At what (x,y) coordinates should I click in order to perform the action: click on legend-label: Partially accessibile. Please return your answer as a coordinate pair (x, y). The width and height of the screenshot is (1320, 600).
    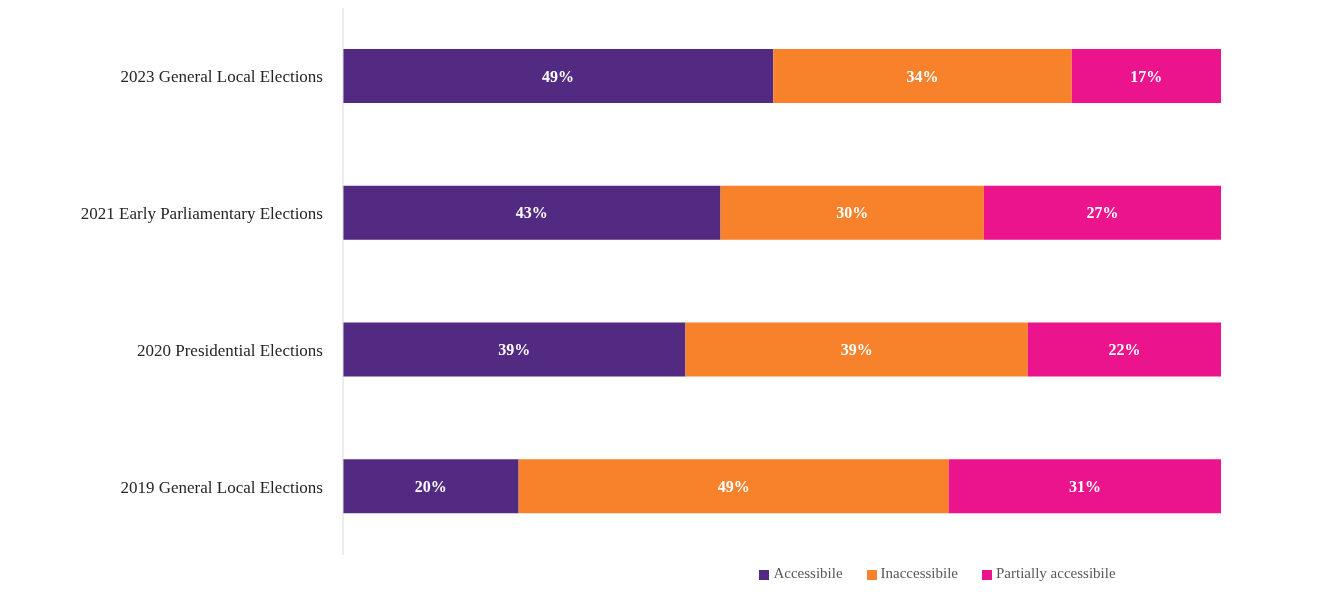
    Looking at the image, I should click on (1056, 573).